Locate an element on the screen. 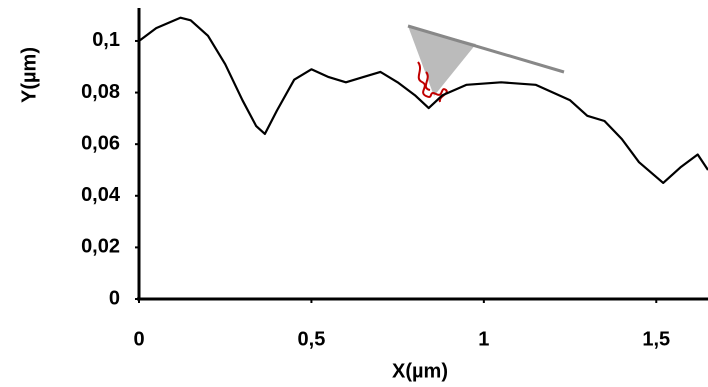 This screenshot has width=708, height=387. y-axis-label: Y(µm) is located at coordinates (29, 75).